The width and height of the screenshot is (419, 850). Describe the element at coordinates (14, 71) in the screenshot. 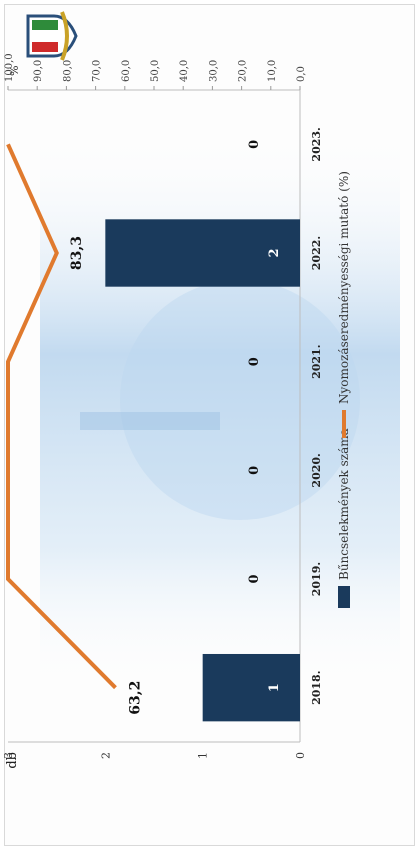

I see `right-axis-unit: %` at that location.